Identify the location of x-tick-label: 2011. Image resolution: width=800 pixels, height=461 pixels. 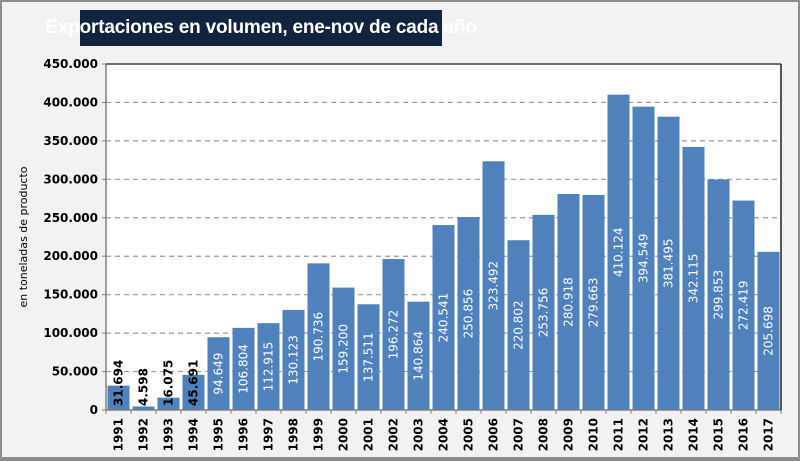
(619, 434).